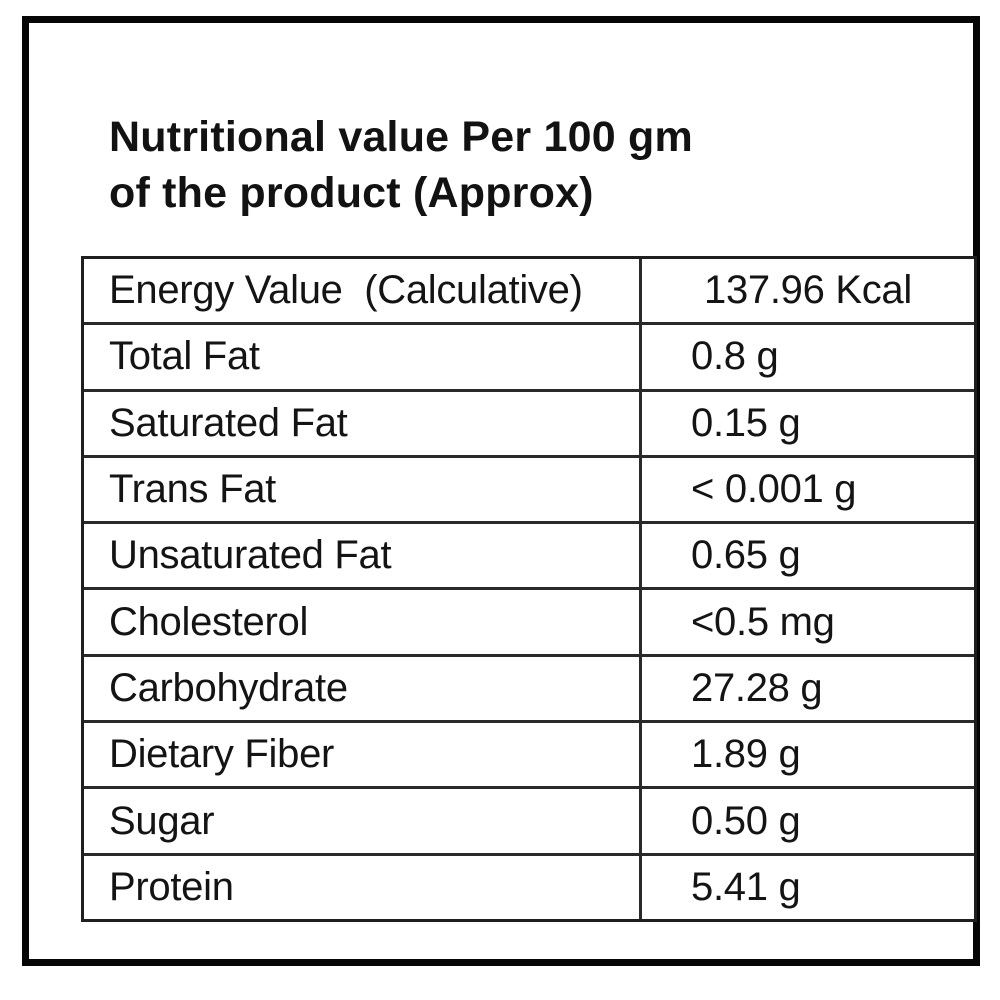  Describe the element at coordinates (746, 754) in the screenshot. I see `nutrient-value: 1.89 g` at that location.